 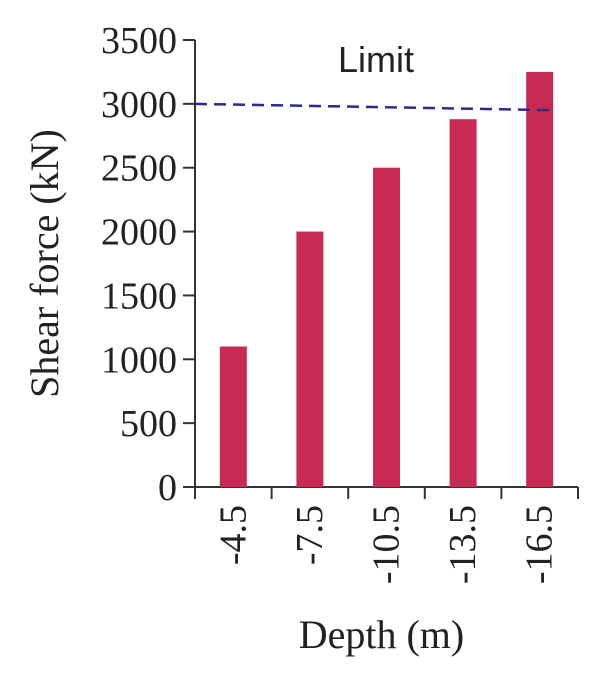 I want to click on x-tick-label: -4.5, so click(x=233, y=535).